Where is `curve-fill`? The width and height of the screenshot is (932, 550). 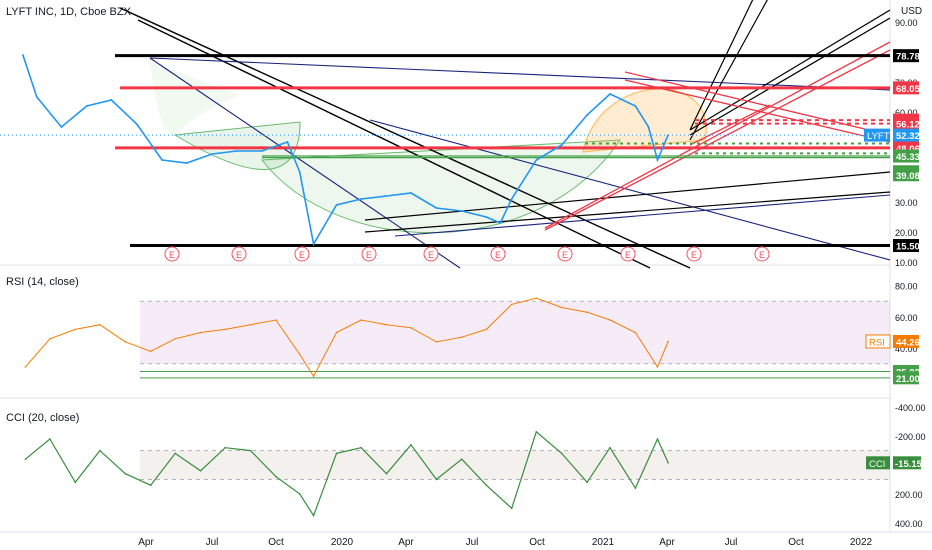
curve-fill is located at coordinates (195, 99).